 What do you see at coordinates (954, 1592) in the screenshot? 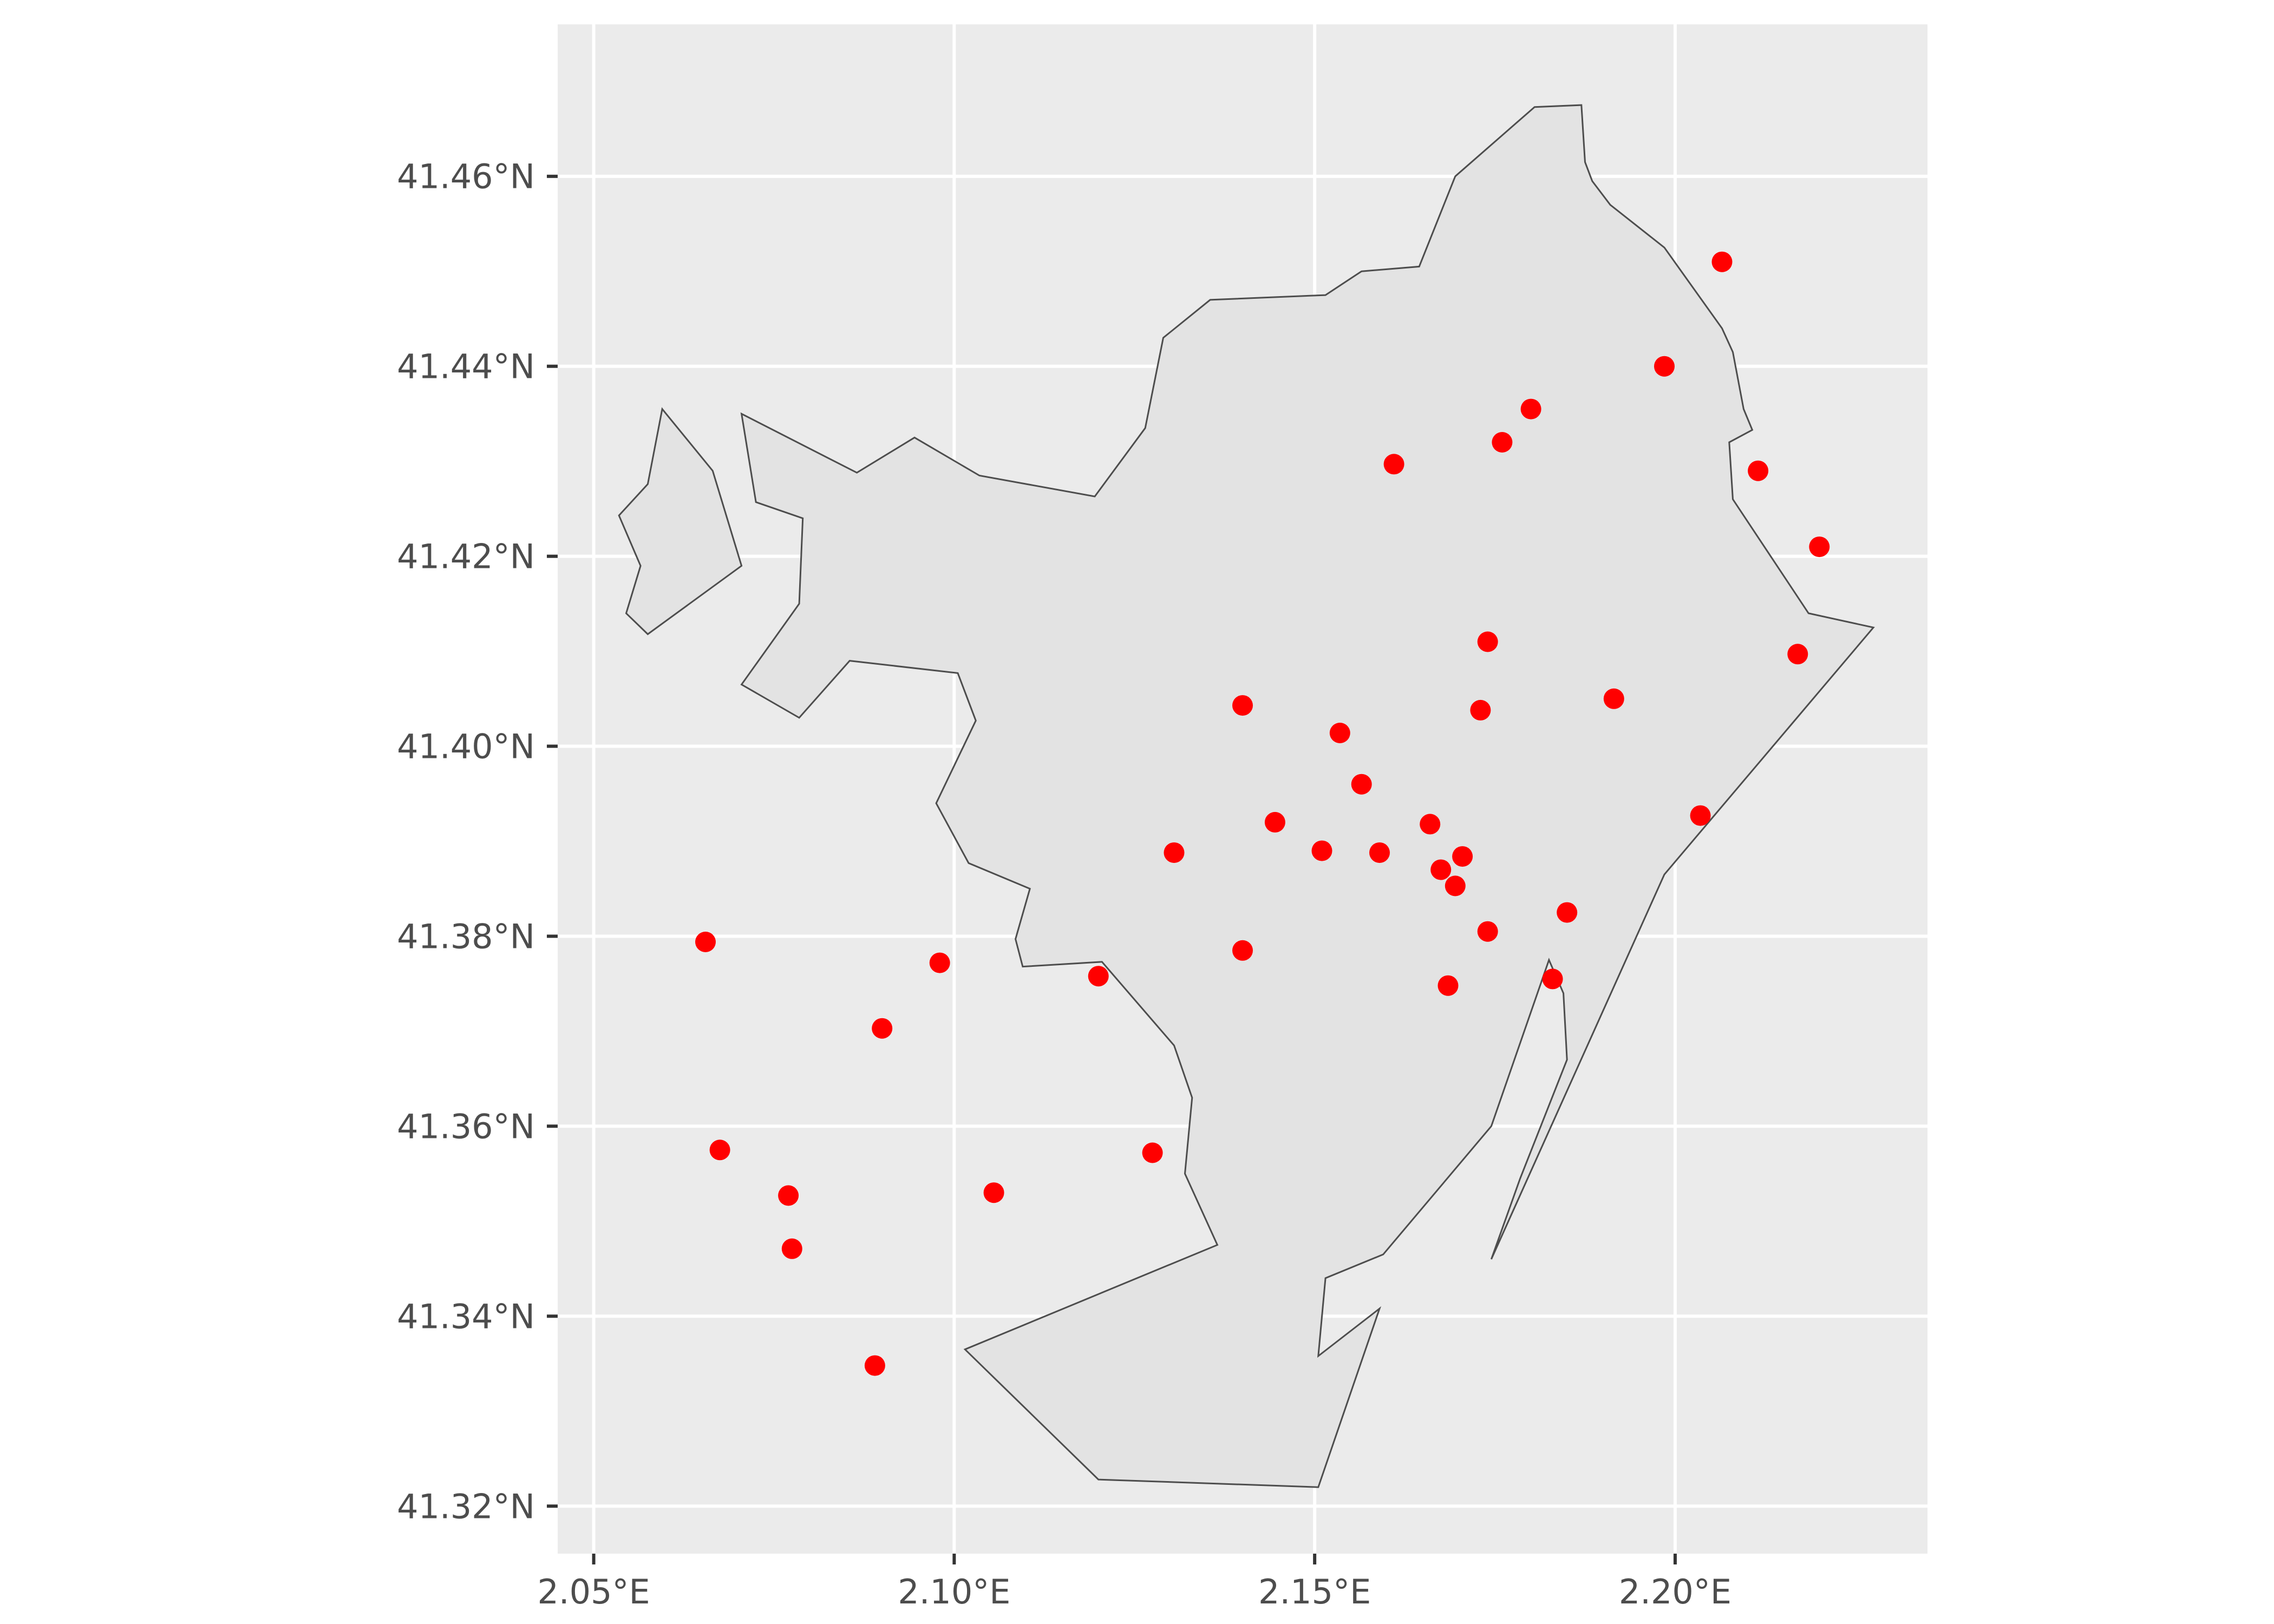
I see `x-tick-label-1: 2.10°E` at bounding box center [954, 1592].